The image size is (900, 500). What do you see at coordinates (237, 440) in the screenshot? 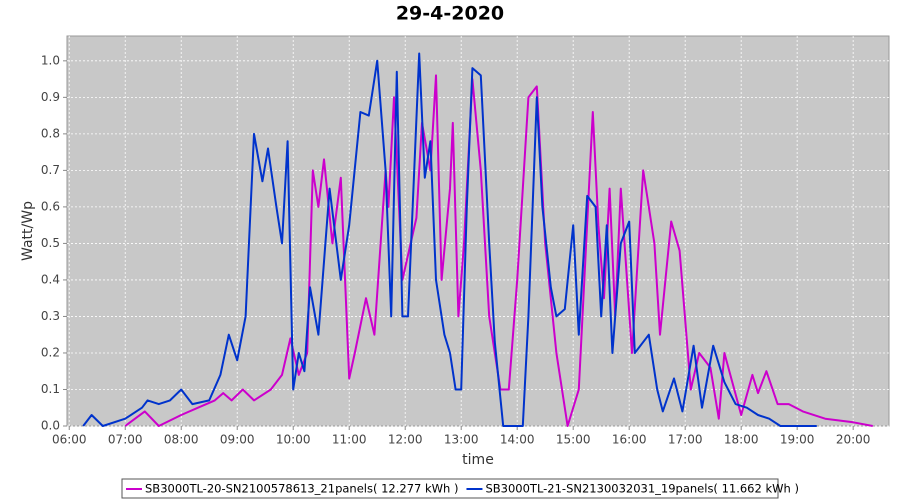
I see `x-tick-label: 09:00` at bounding box center [237, 440].